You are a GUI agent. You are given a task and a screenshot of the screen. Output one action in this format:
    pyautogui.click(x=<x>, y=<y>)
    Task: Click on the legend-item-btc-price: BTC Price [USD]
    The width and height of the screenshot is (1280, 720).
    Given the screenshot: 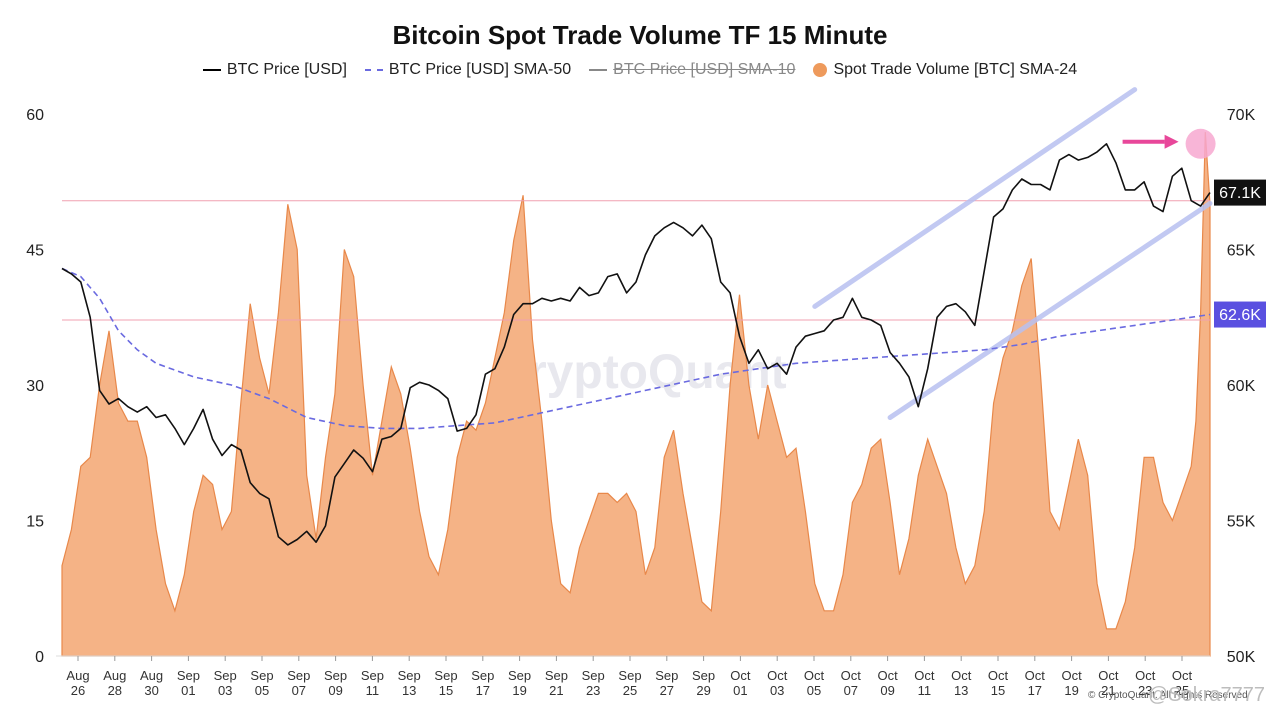 What is the action you would take?
    pyautogui.click(x=274, y=70)
    